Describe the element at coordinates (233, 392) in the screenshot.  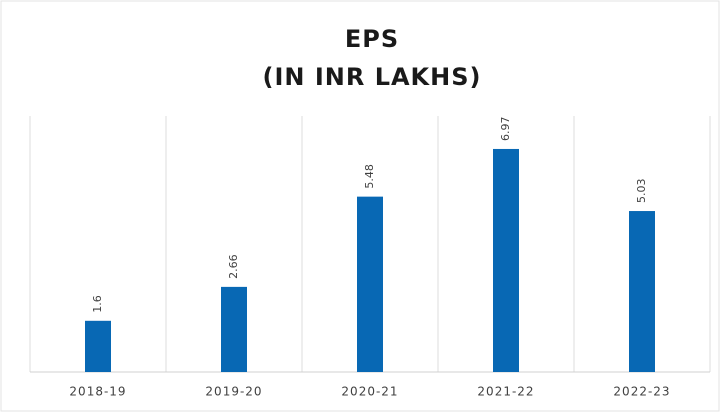
I see `x-tick-label: 2019-20` at that location.